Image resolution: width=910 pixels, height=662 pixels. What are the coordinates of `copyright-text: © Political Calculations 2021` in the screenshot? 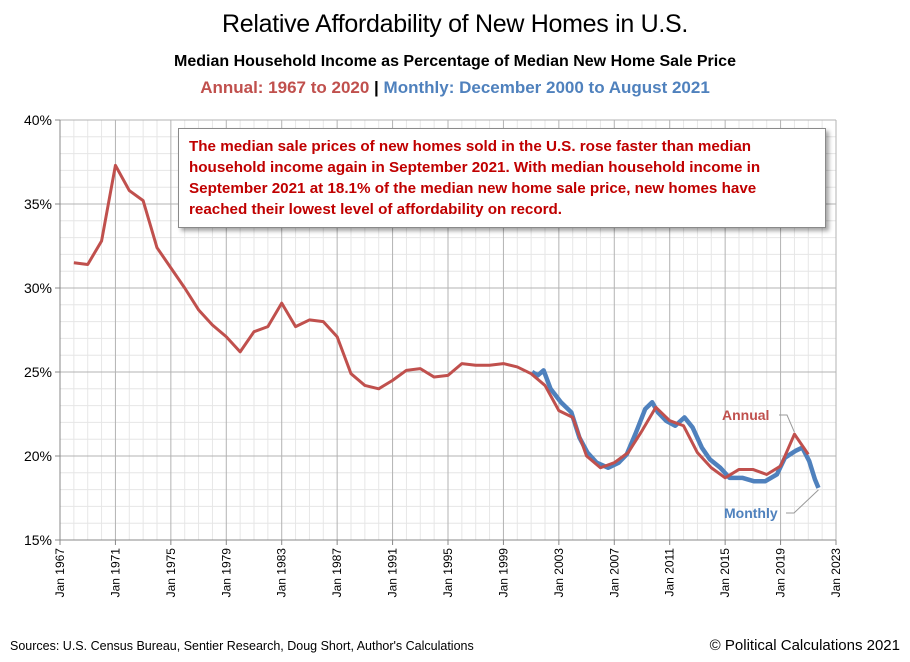 It's located at (804, 645).